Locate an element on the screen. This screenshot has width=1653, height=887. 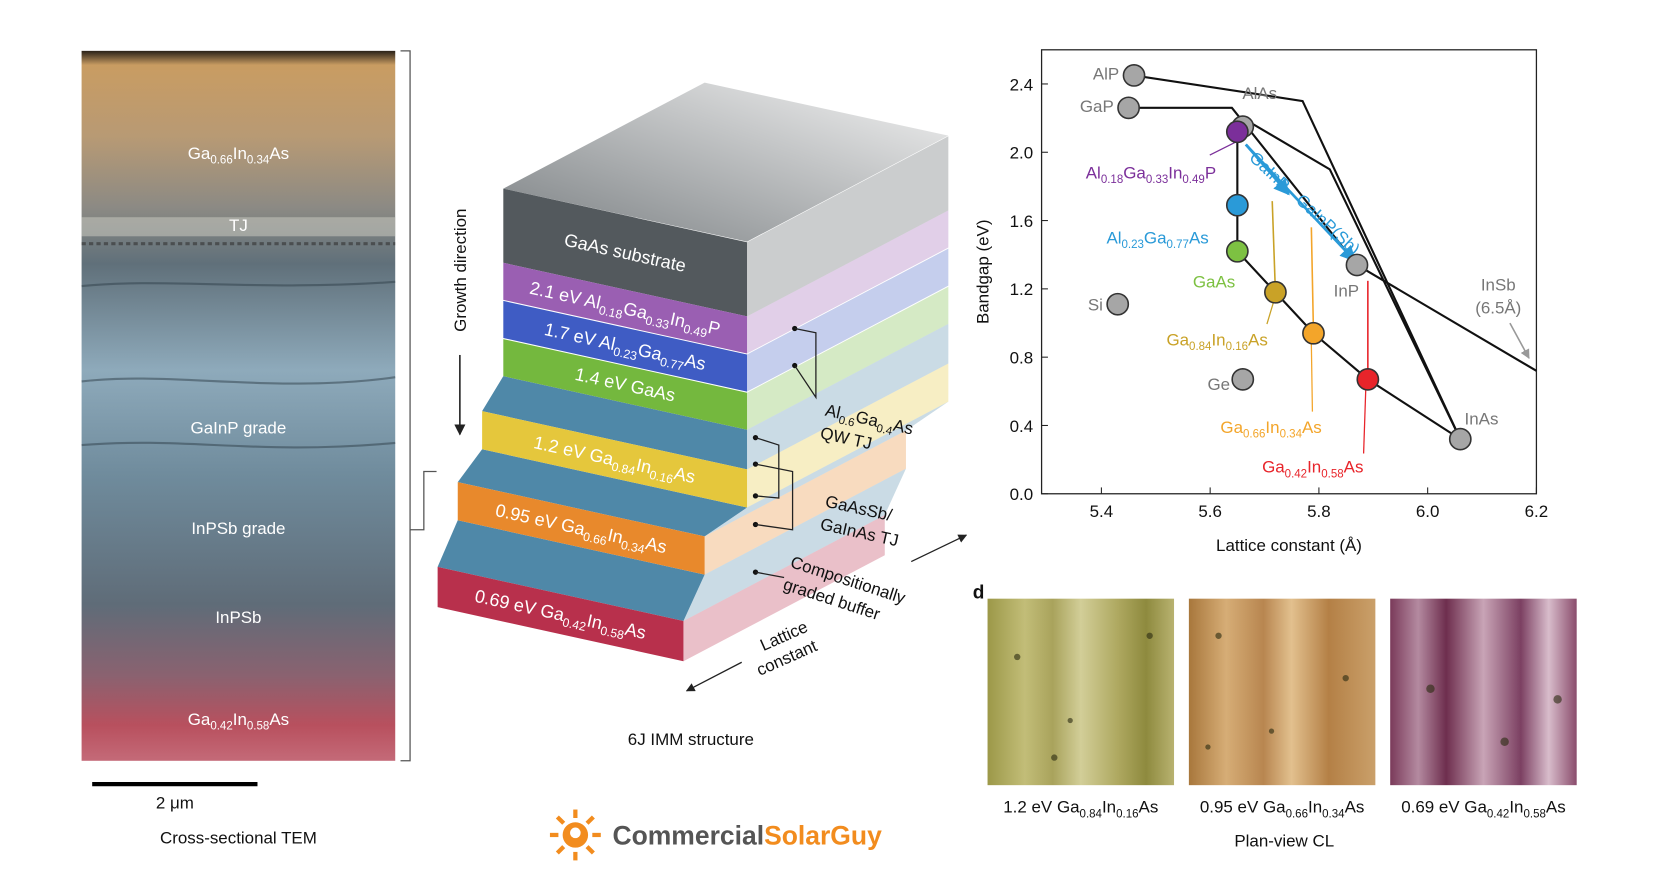
formula-part: 0.33 is located at coordinates (1157, 180).